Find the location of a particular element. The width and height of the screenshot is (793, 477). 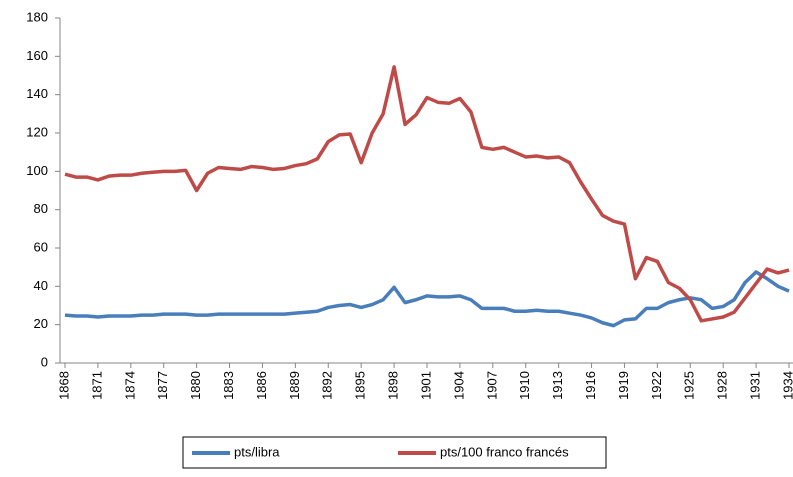

x-tick-label: 1934 is located at coordinates (786, 385).